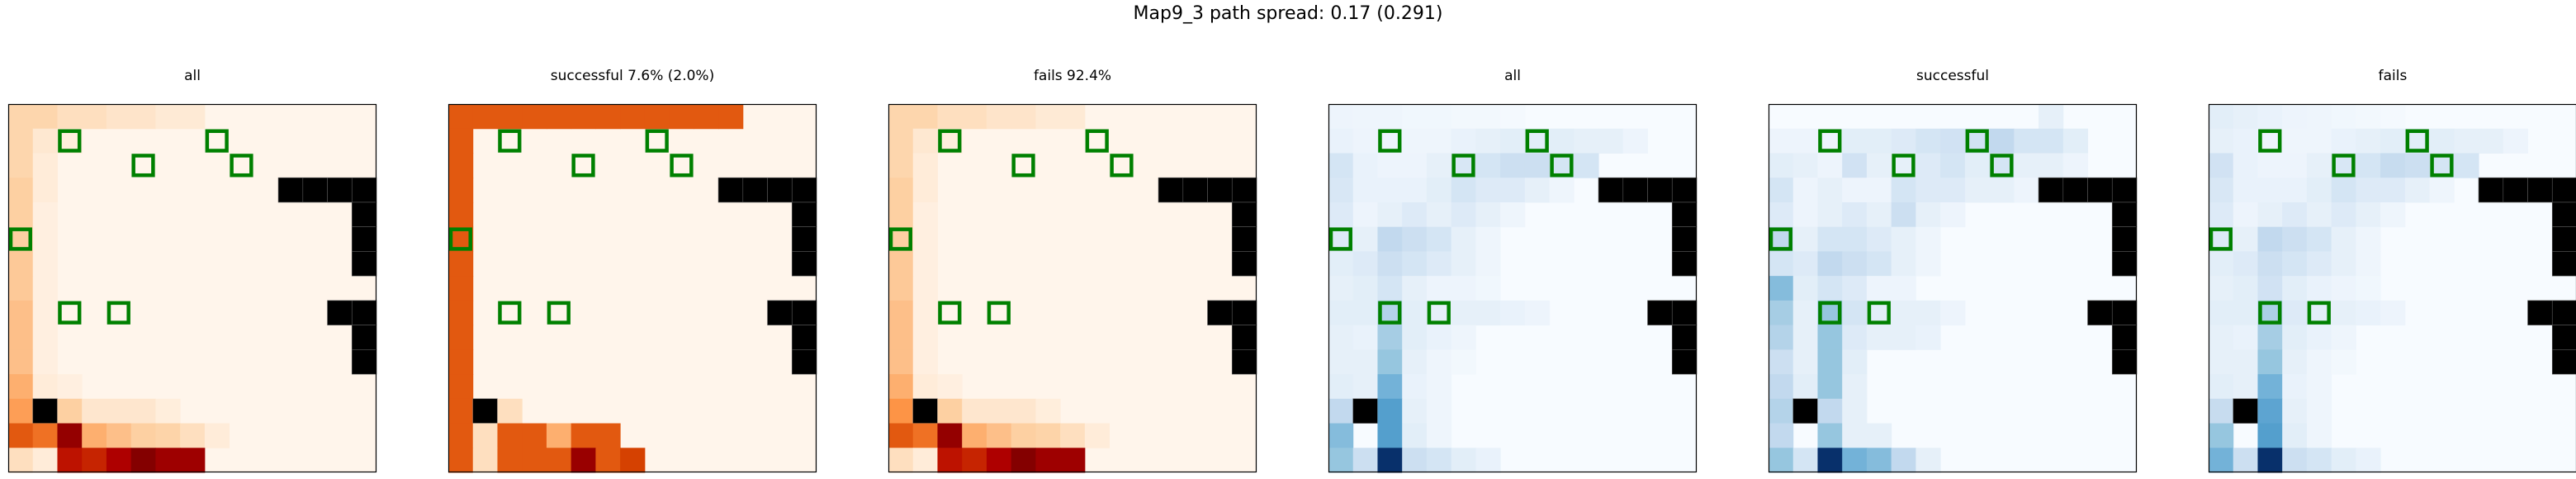 The height and width of the screenshot is (479, 2576). Describe the element at coordinates (1072, 76) in the screenshot. I see `panel-title-3: fails 92.4%` at that location.